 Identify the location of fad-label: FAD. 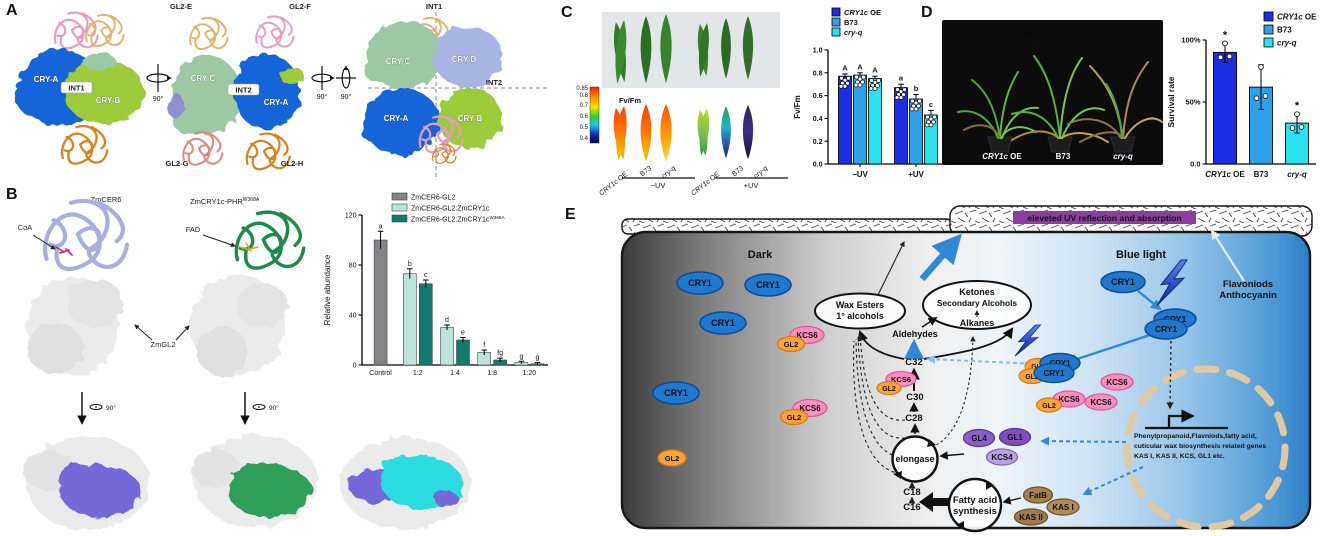
(193, 229).